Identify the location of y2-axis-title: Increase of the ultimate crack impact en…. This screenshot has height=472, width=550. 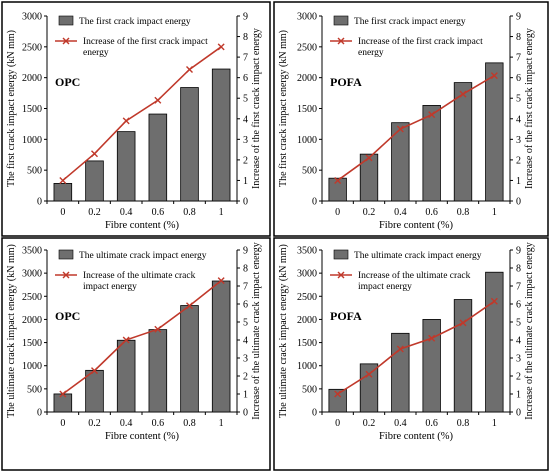
(256, 331).